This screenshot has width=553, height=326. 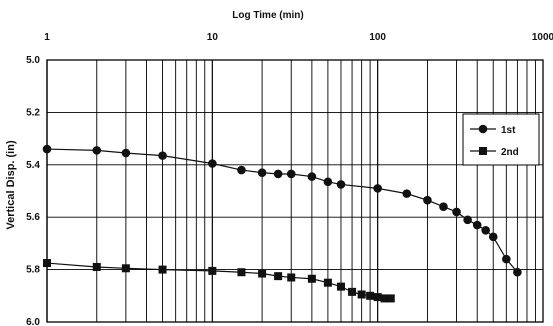 What do you see at coordinates (377, 37) in the screenshot?
I see `x-tick-label: 100` at bounding box center [377, 37].